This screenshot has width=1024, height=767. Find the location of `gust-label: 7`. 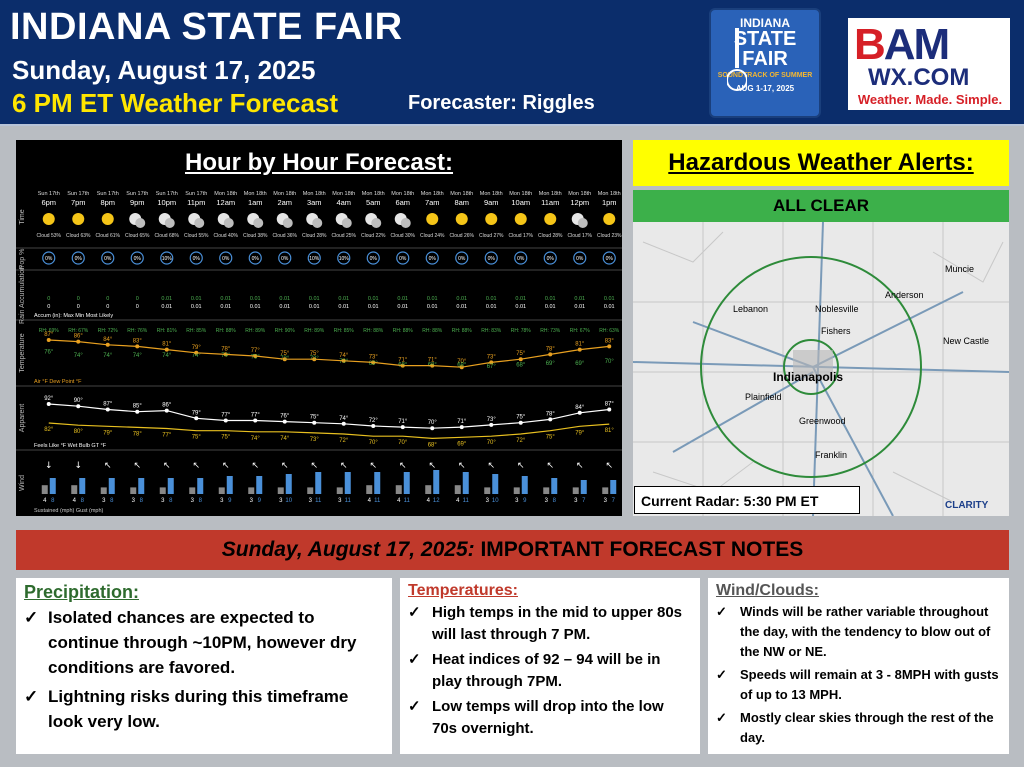

gust-label: 7 is located at coordinates (584, 501).